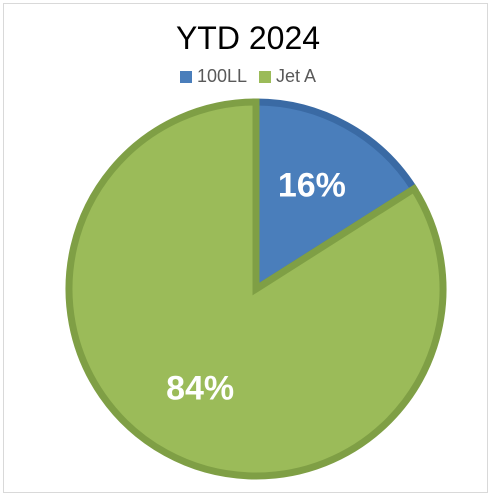 The height and width of the screenshot is (500, 496). I want to click on legend-item-100ll: 100LL, so click(213, 76).